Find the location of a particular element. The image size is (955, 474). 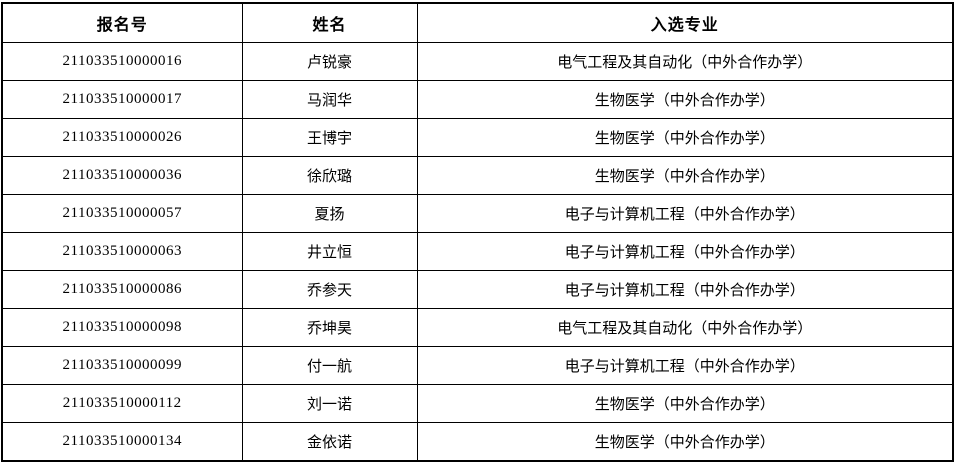

table-row: 211033510000016 卢锐豪 电气工程及其自动化（中外合作办学） is located at coordinates (477, 61).